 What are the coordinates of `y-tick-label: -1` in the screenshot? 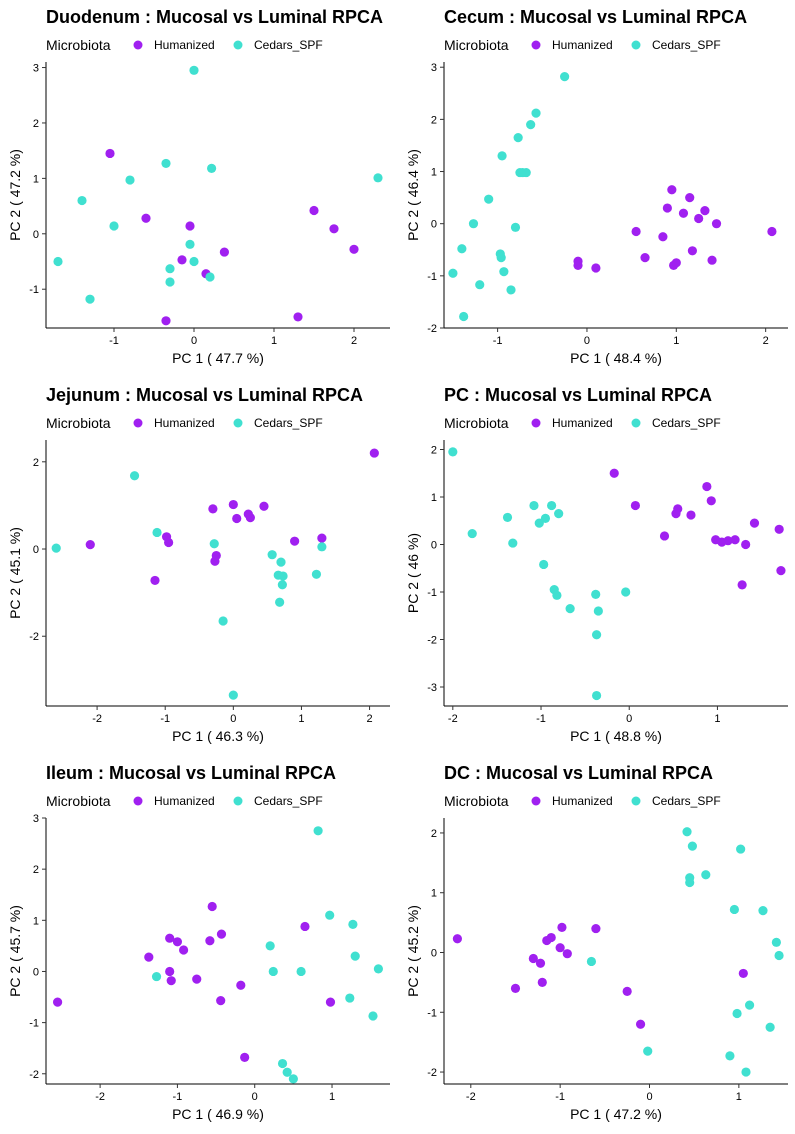 It's located at (34, 290).